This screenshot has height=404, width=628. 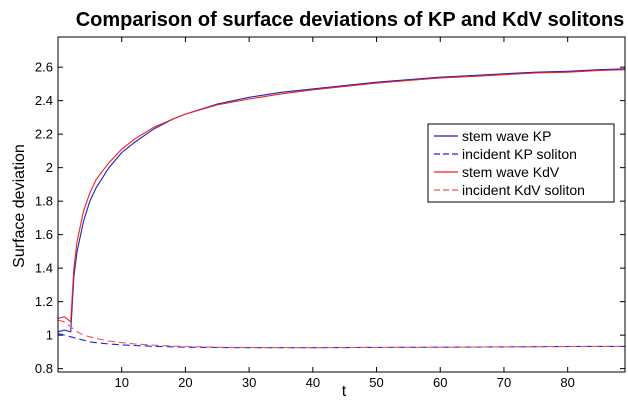 What do you see at coordinates (44, 67) in the screenshot?
I see `y-tick-label: 2.6` at bounding box center [44, 67].